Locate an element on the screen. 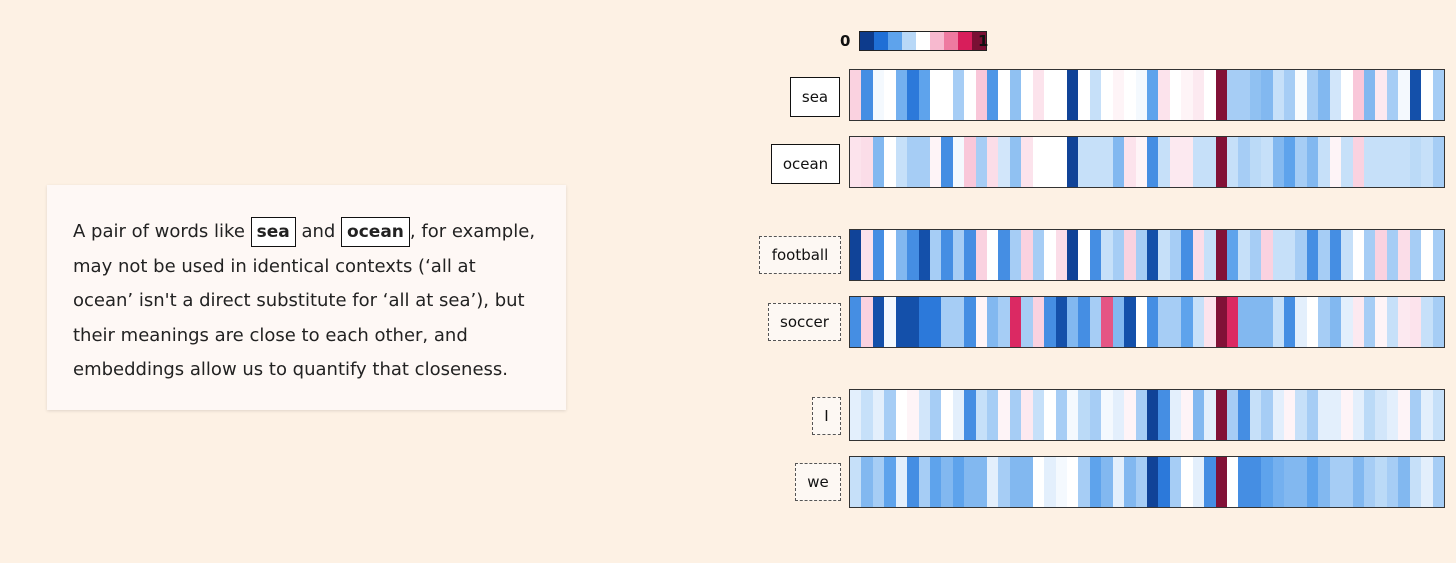 The height and width of the screenshot is (563, 1456). word-label-football: football is located at coordinates (800, 255).